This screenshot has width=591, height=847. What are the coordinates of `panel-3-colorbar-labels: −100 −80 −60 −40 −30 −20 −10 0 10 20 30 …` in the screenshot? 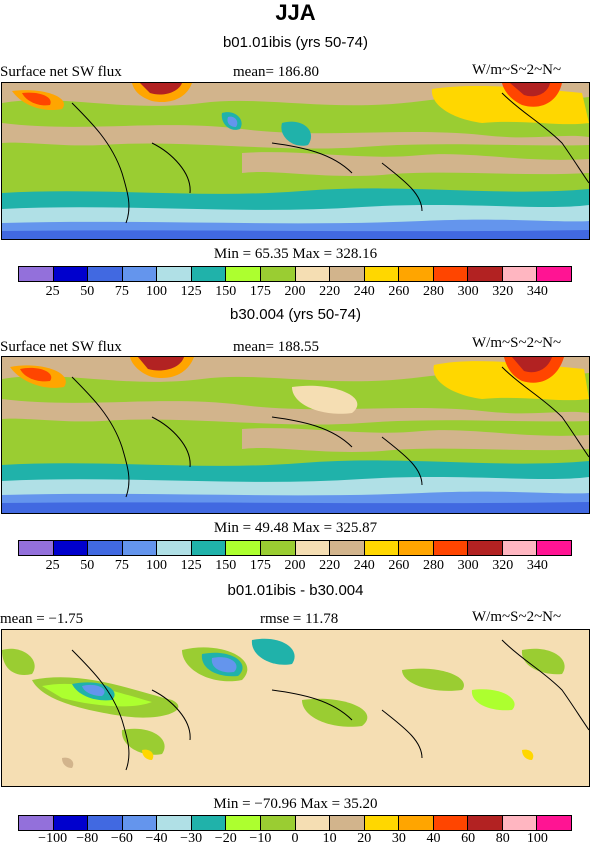 It's located at (295, 839).